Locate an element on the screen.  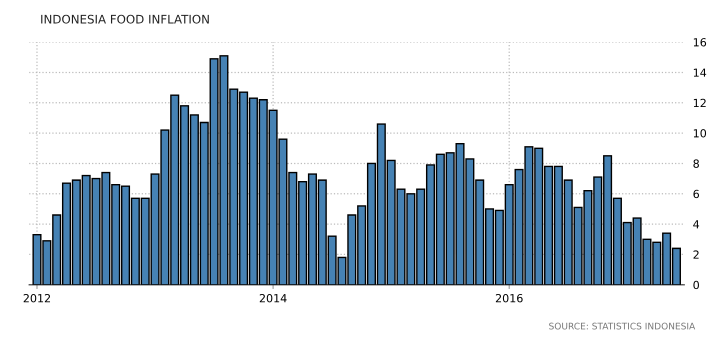
y-tick-label: 4 is located at coordinates (696, 224).